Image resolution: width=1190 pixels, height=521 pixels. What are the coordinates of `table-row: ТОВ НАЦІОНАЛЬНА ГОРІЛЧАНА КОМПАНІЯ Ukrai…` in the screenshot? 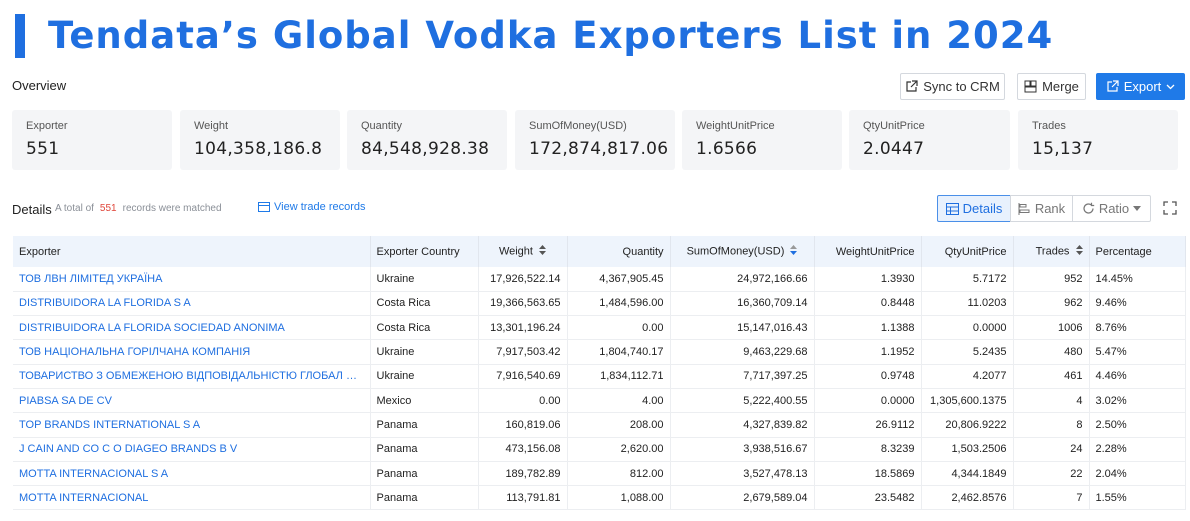 It's located at (599, 352).